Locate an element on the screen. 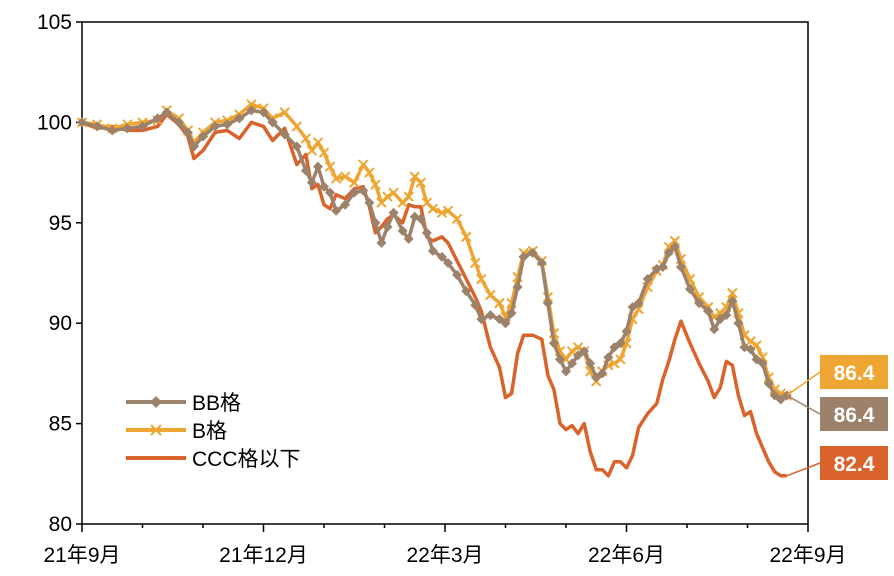 The width and height of the screenshot is (894, 576). end-label-0: 86.4 is located at coordinates (837, 412).